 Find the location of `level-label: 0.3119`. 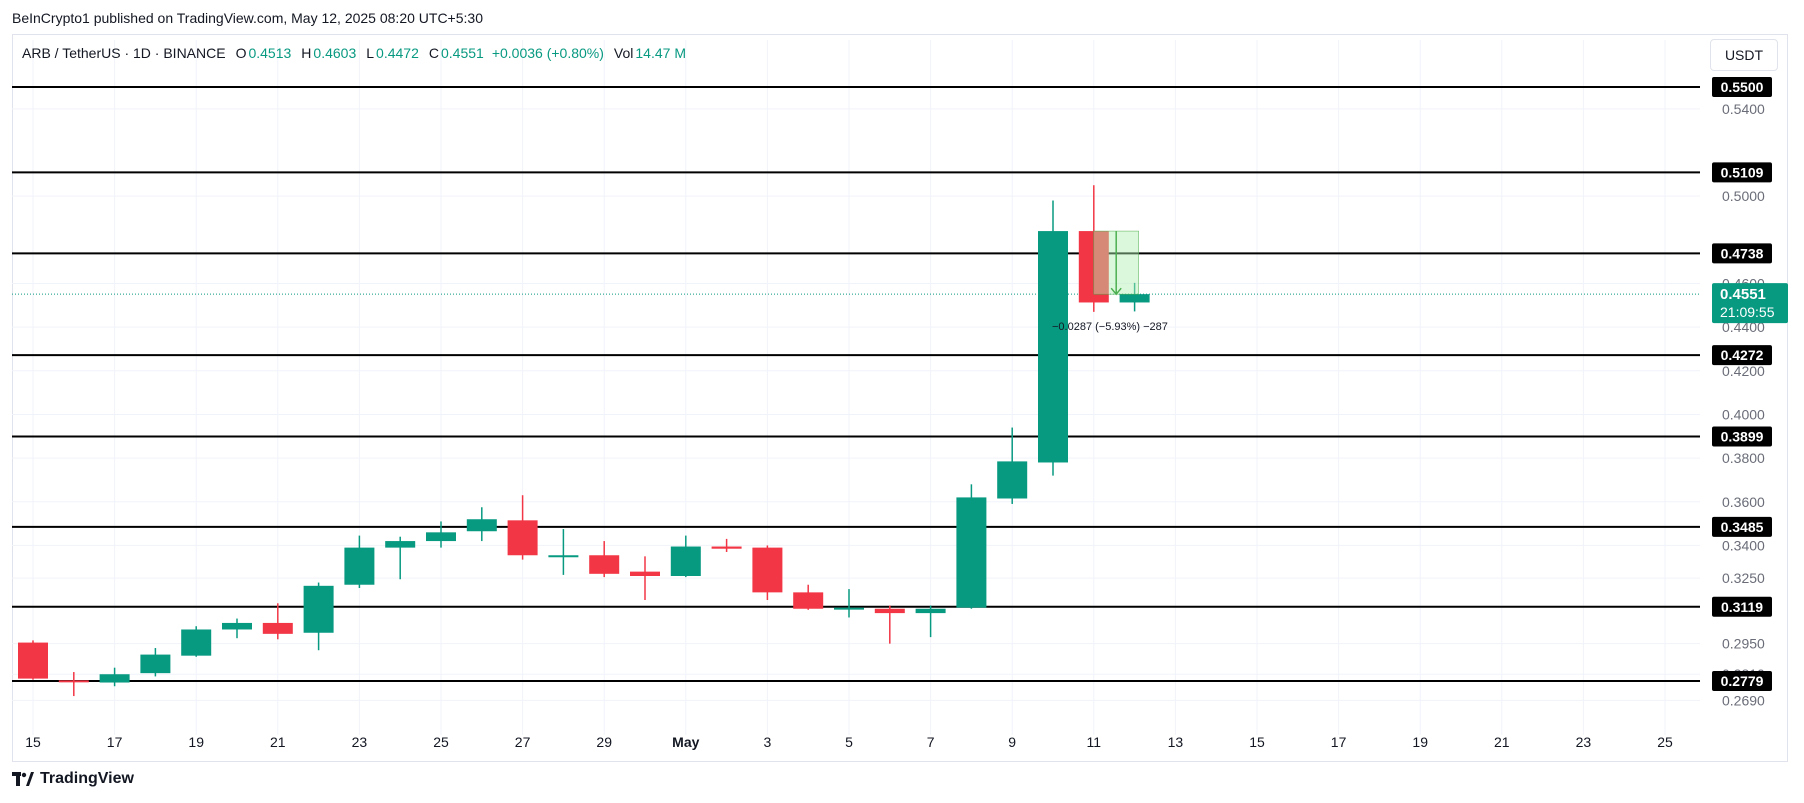

level-label: 0.3119 is located at coordinates (1742, 607).